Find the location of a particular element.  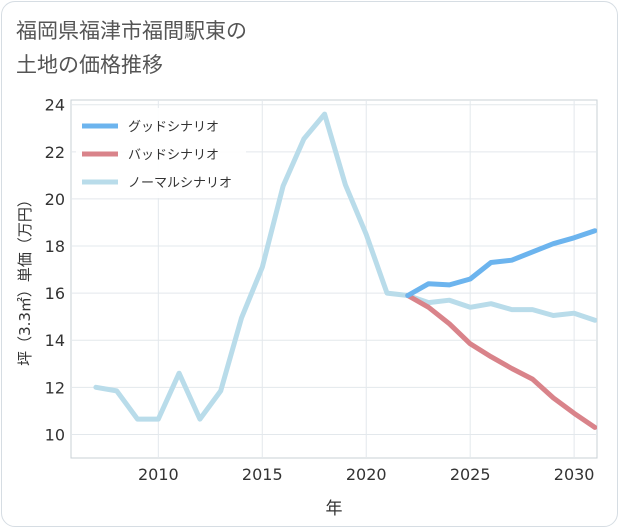

x-tick-label-2030: 2030 is located at coordinates (574, 474).